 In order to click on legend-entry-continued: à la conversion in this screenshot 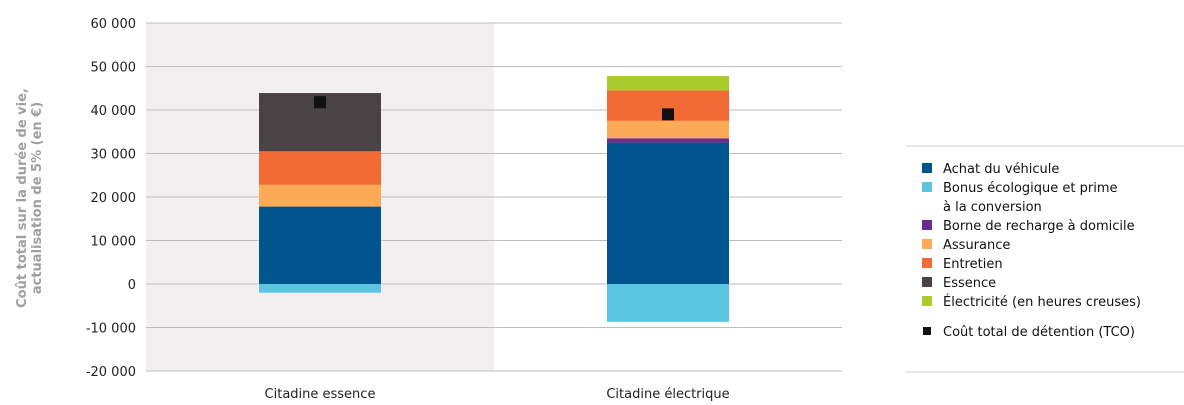, I will do `click(992, 207)`.